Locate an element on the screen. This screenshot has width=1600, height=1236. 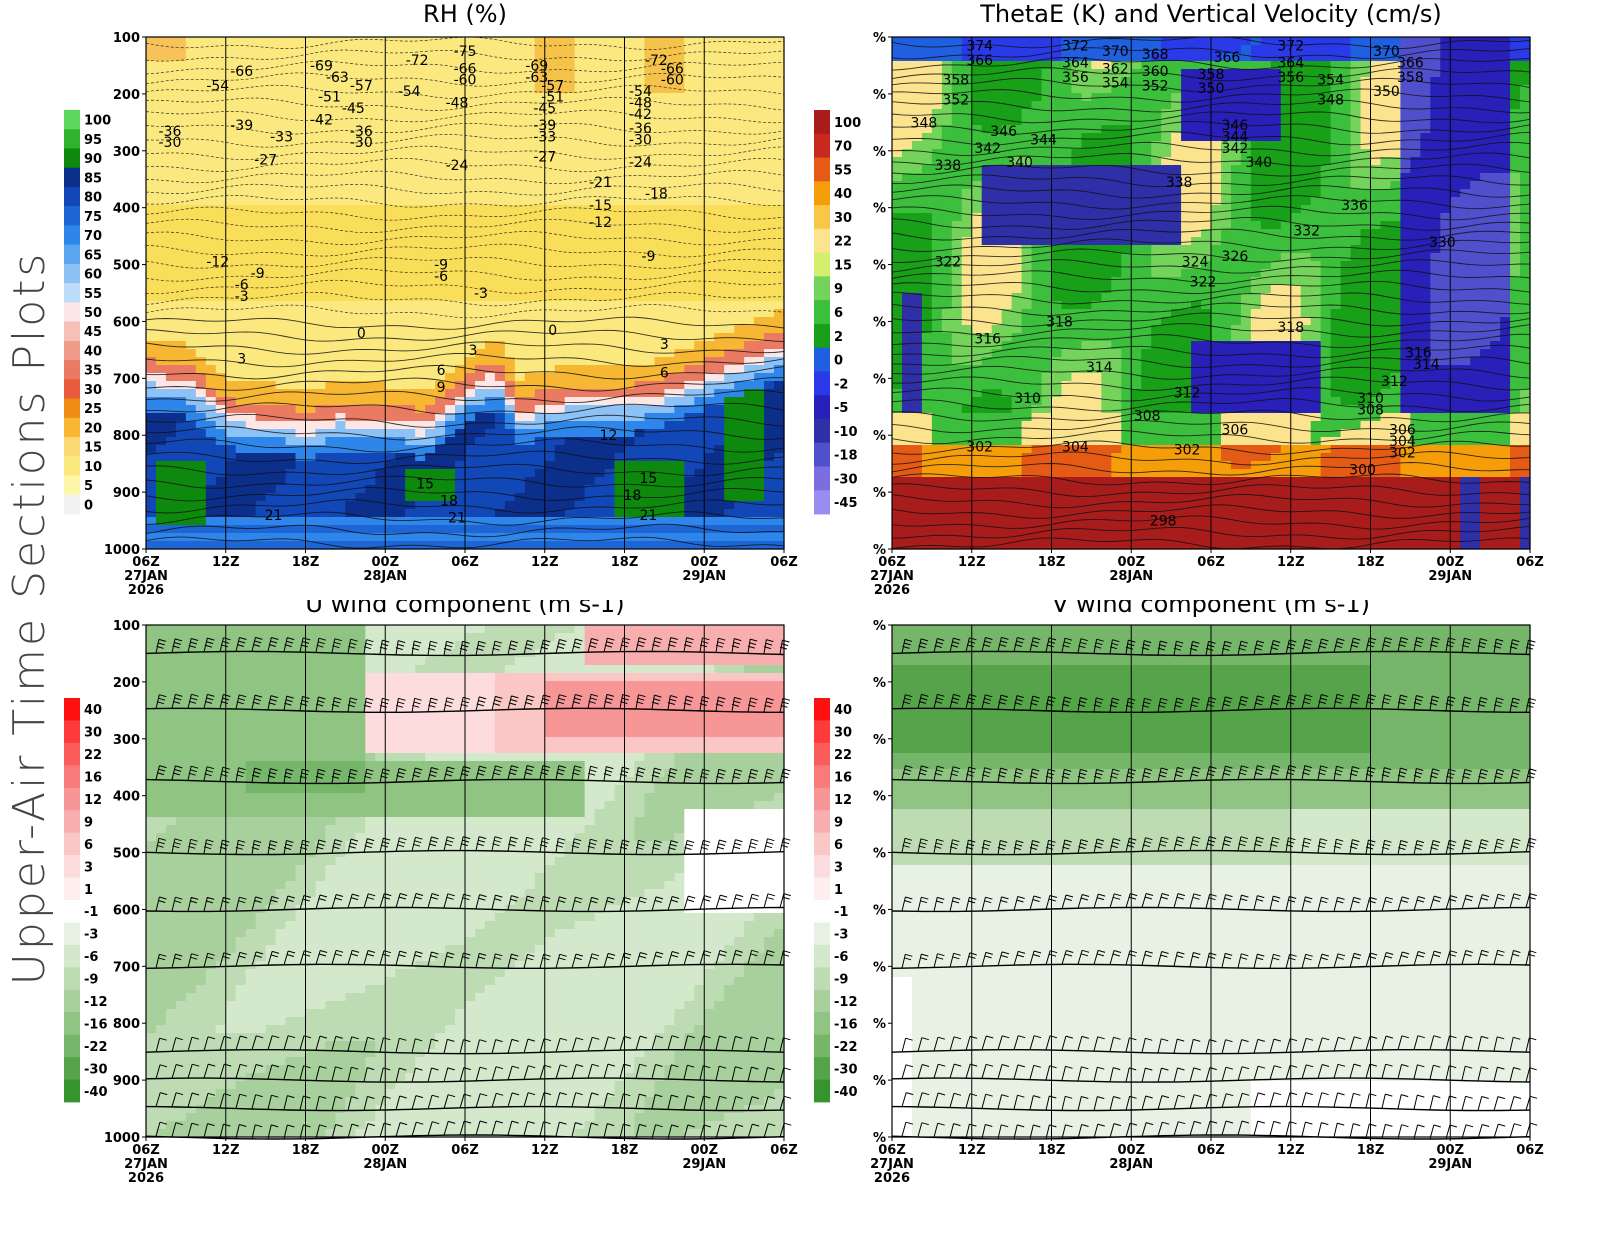
contour-label: -48 is located at coordinates (640, 103).